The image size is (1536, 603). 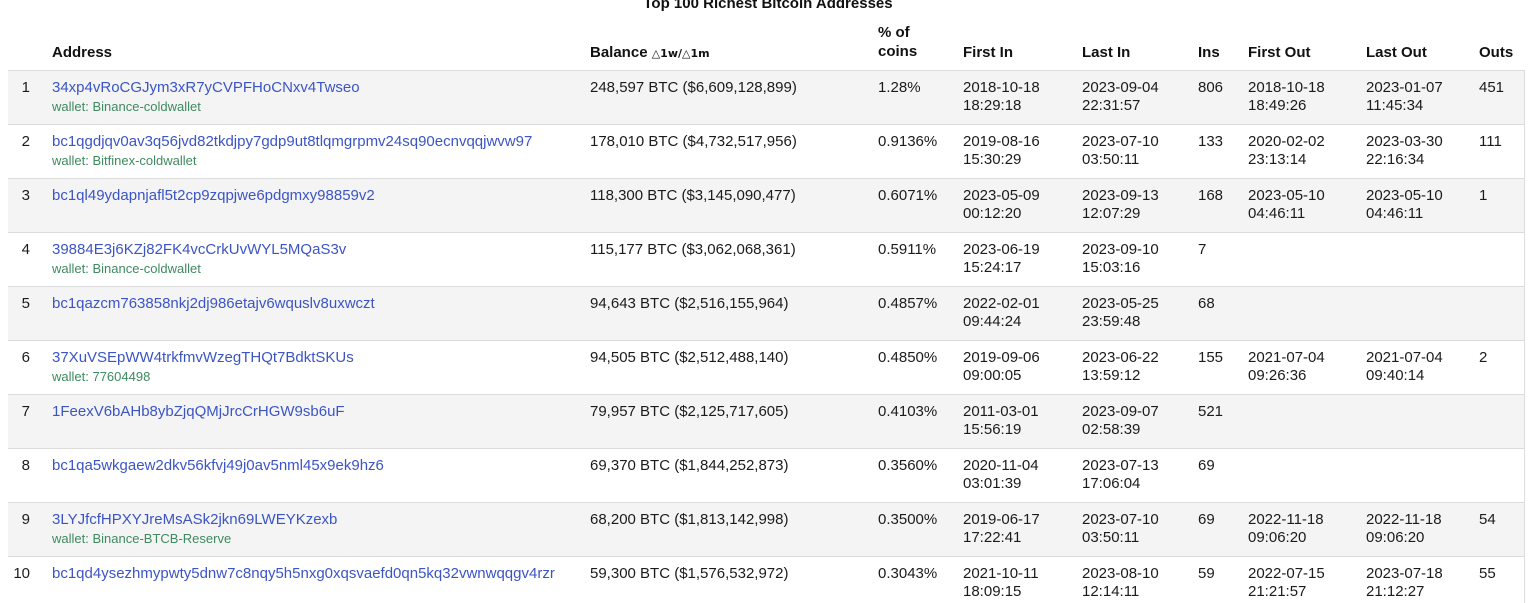 What do you see at coordinates (21, 573) in the screenshot?
I see `rank-cell: 10` at bounding box center [21, 573].